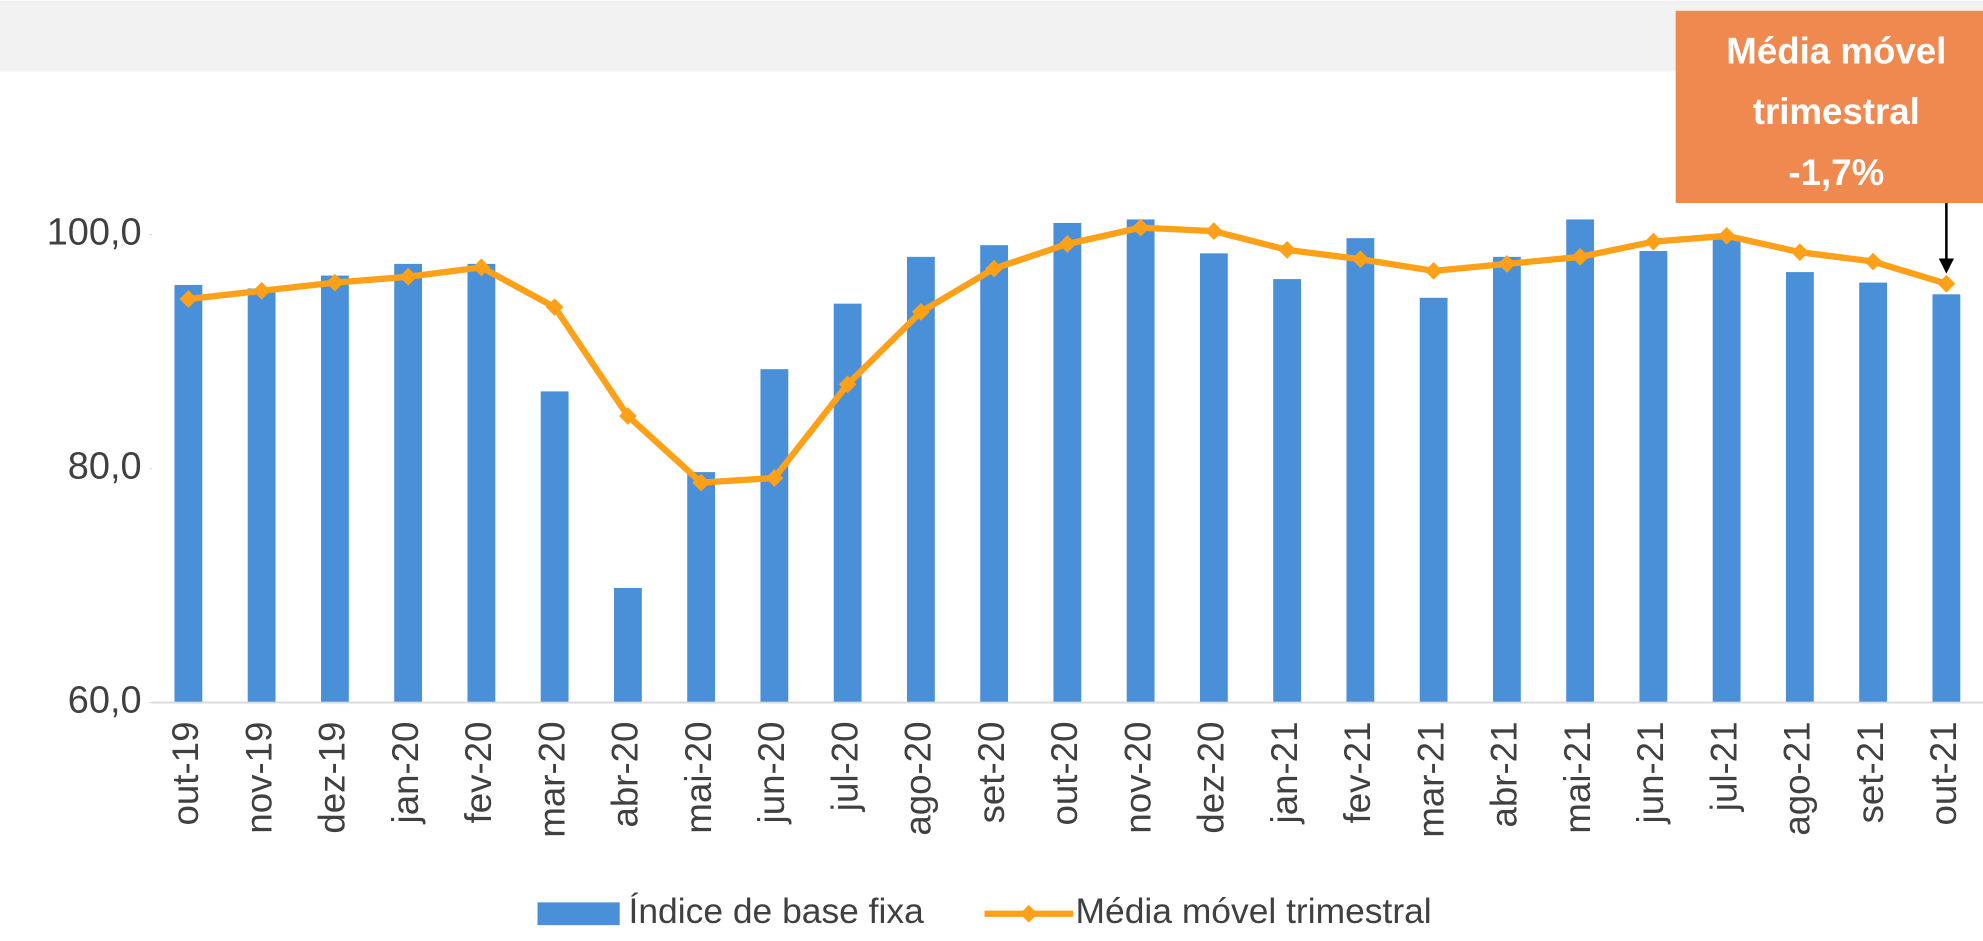 The height and width of the screenshot is (941, 1983). Describe the element at coordinates (771, 773) in the screenshot. I see `x-tick-label: jun-20` at that location.